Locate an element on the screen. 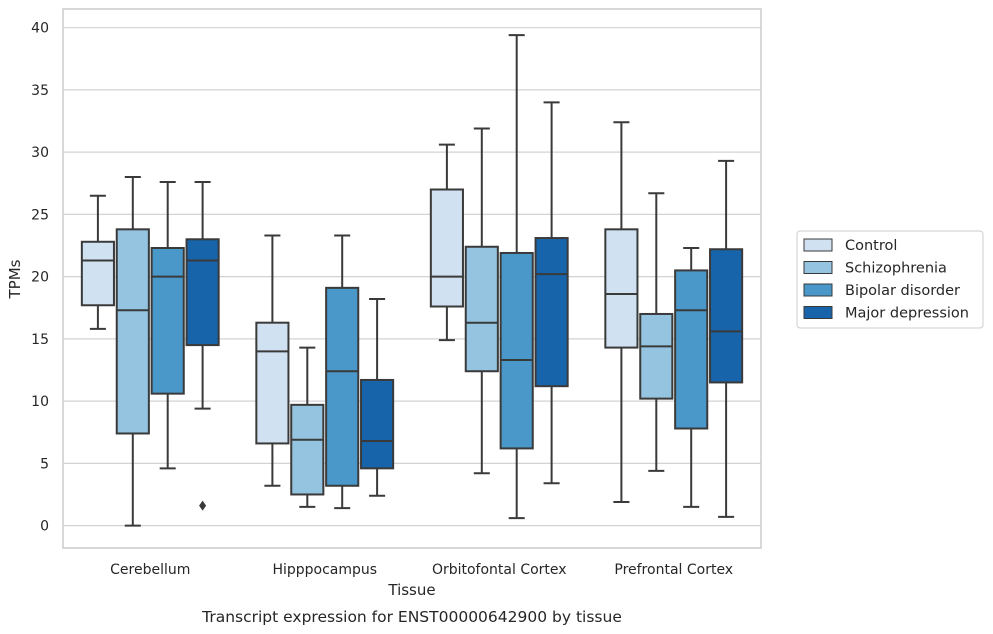 The width and height of the screenshot is (993, 634). x-tick-label: Cerebellum is located at coordinates (150, 570).